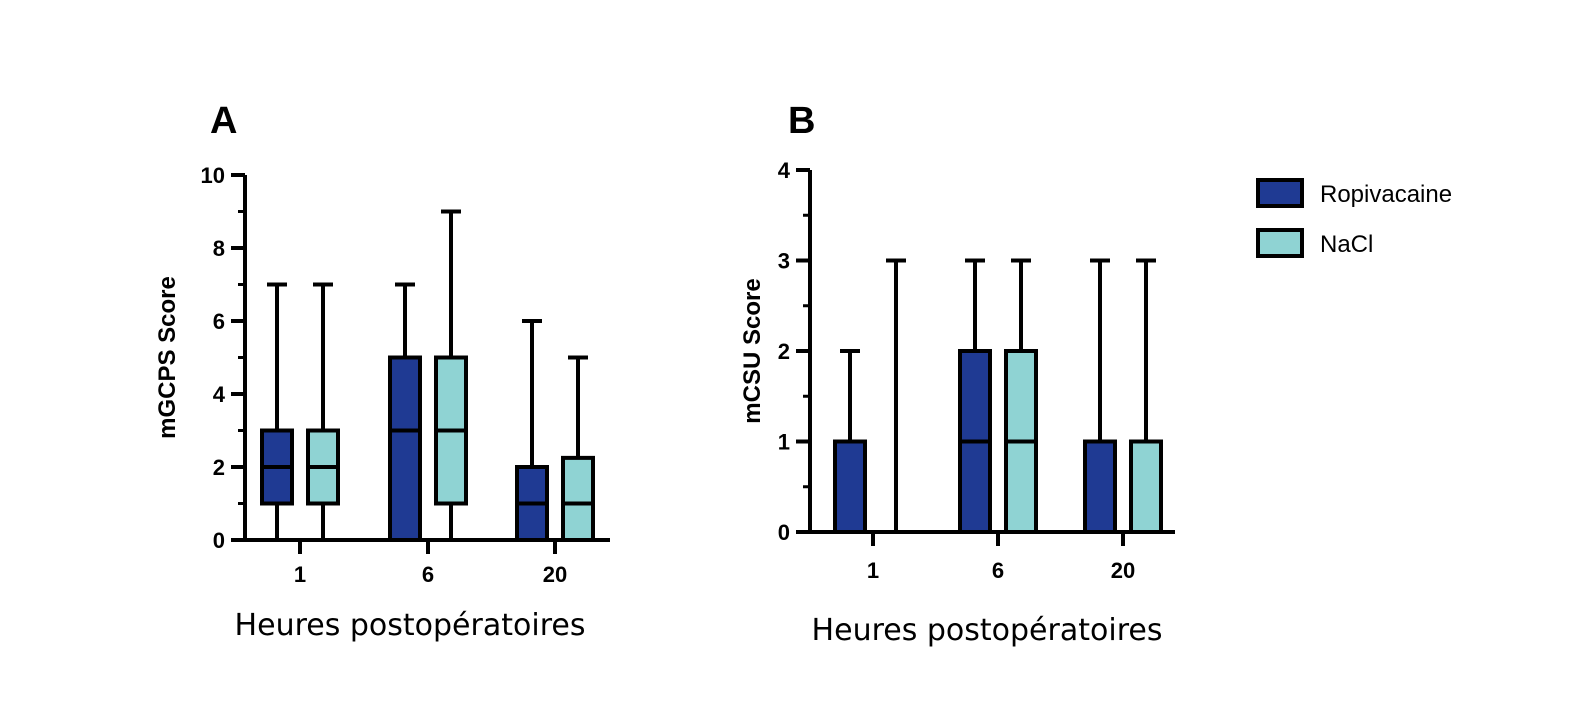  What do you see at coordinates (219, 321) in the screenshot?
I see `y-tick-label: 6` at bounding box center [219, 321].